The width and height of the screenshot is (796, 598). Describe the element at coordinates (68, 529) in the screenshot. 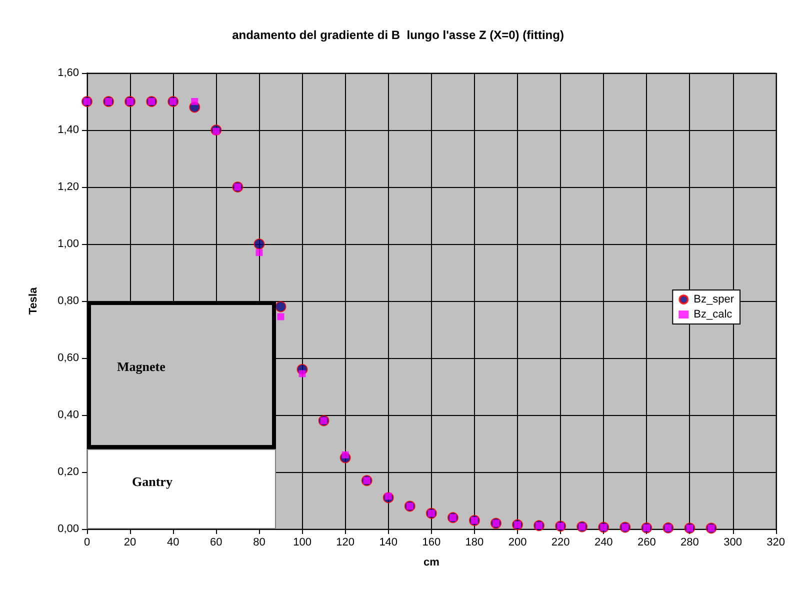

I see `y-tick-label: 0,00` at that location.